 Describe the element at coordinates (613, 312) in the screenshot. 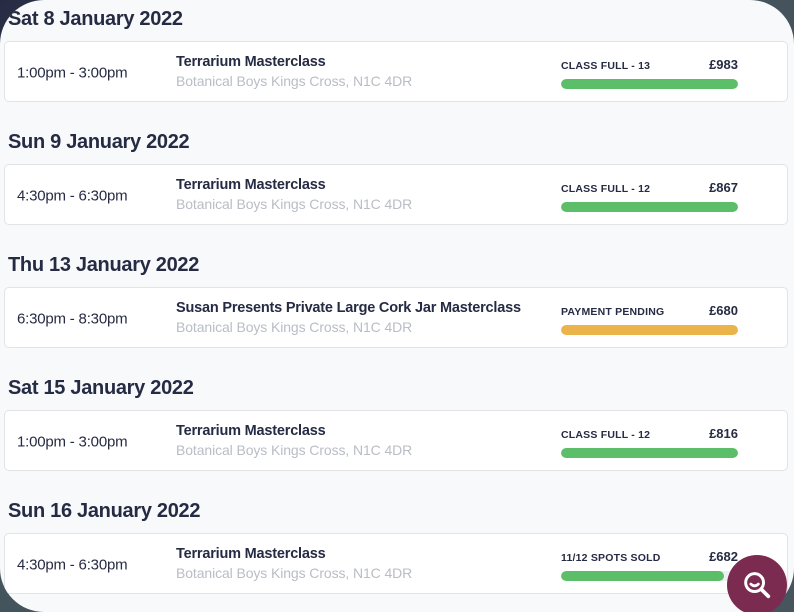

I see `status-label: PAYMENT PENDING` at that location.